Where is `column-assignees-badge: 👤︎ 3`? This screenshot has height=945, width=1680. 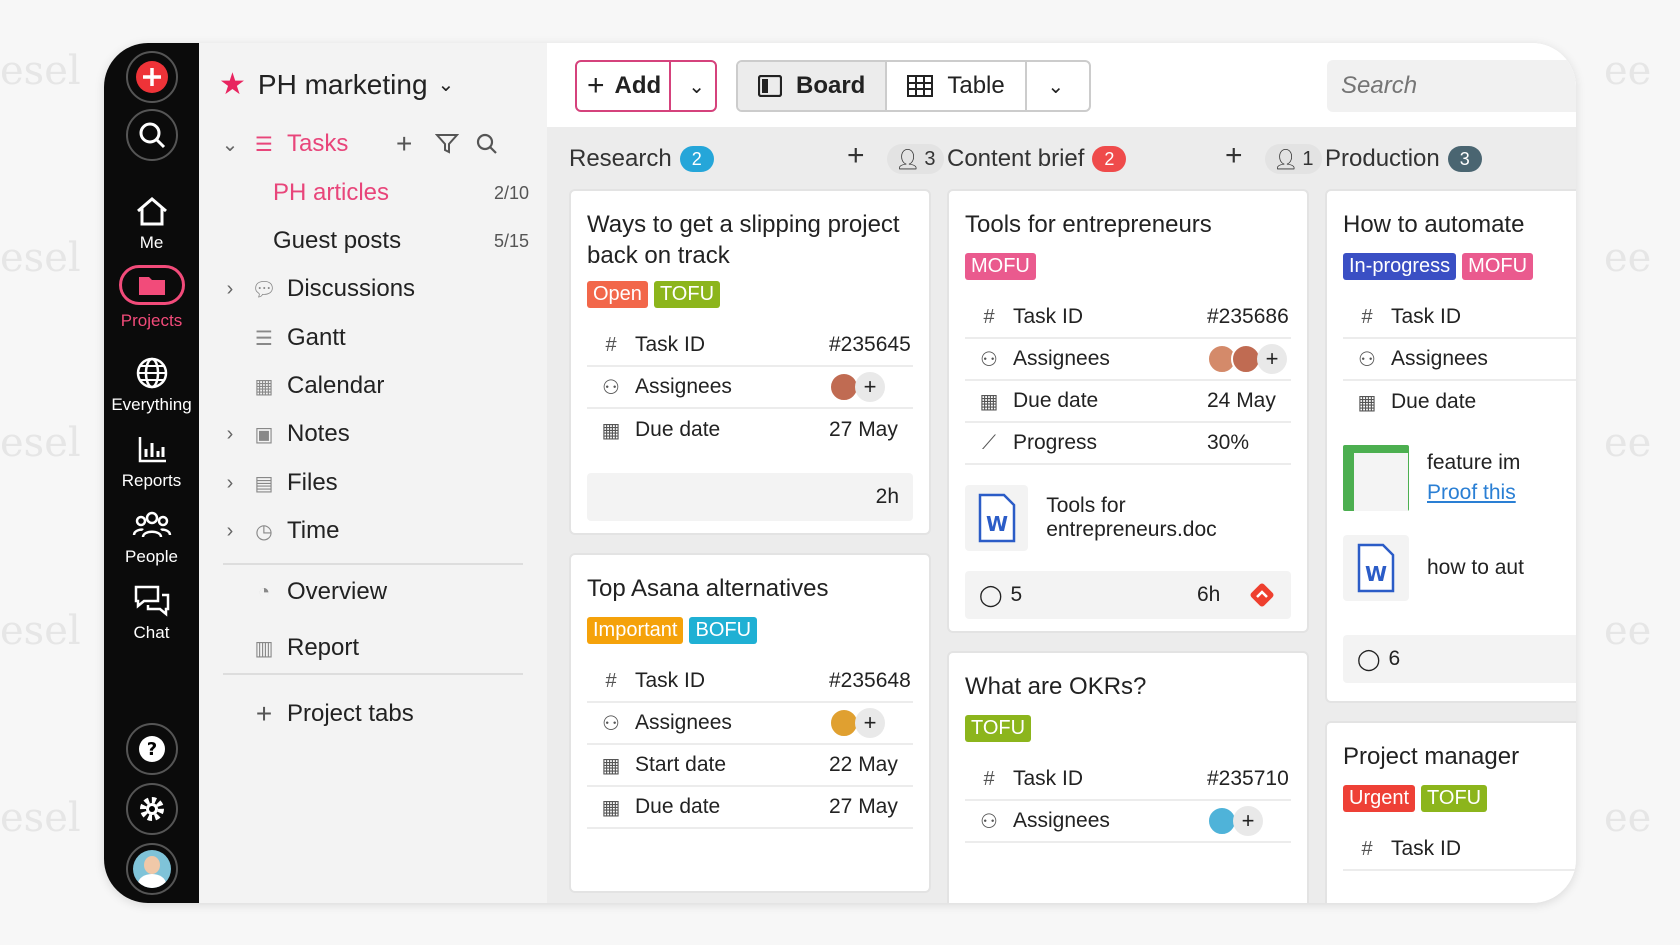 column-assignees-badge: 👤︎ 3 is located at coordinates (915, 159).